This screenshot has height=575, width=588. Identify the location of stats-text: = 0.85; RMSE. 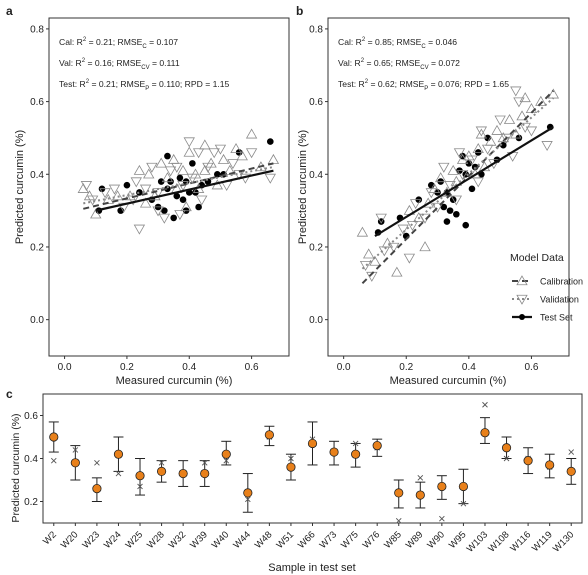
(393, 42).